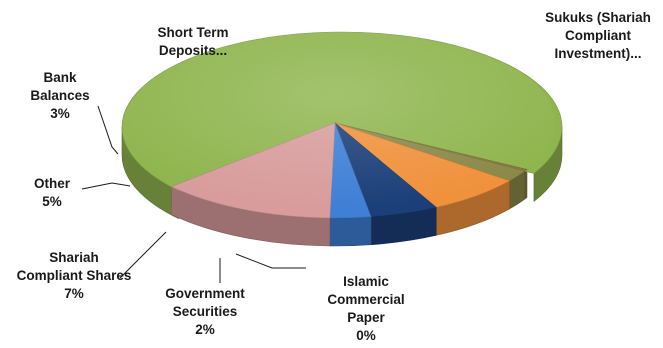 Image resolution: width=663 pixels, height=348 pixels. I want to click on pie-slice-6-side, so click(350, 231).